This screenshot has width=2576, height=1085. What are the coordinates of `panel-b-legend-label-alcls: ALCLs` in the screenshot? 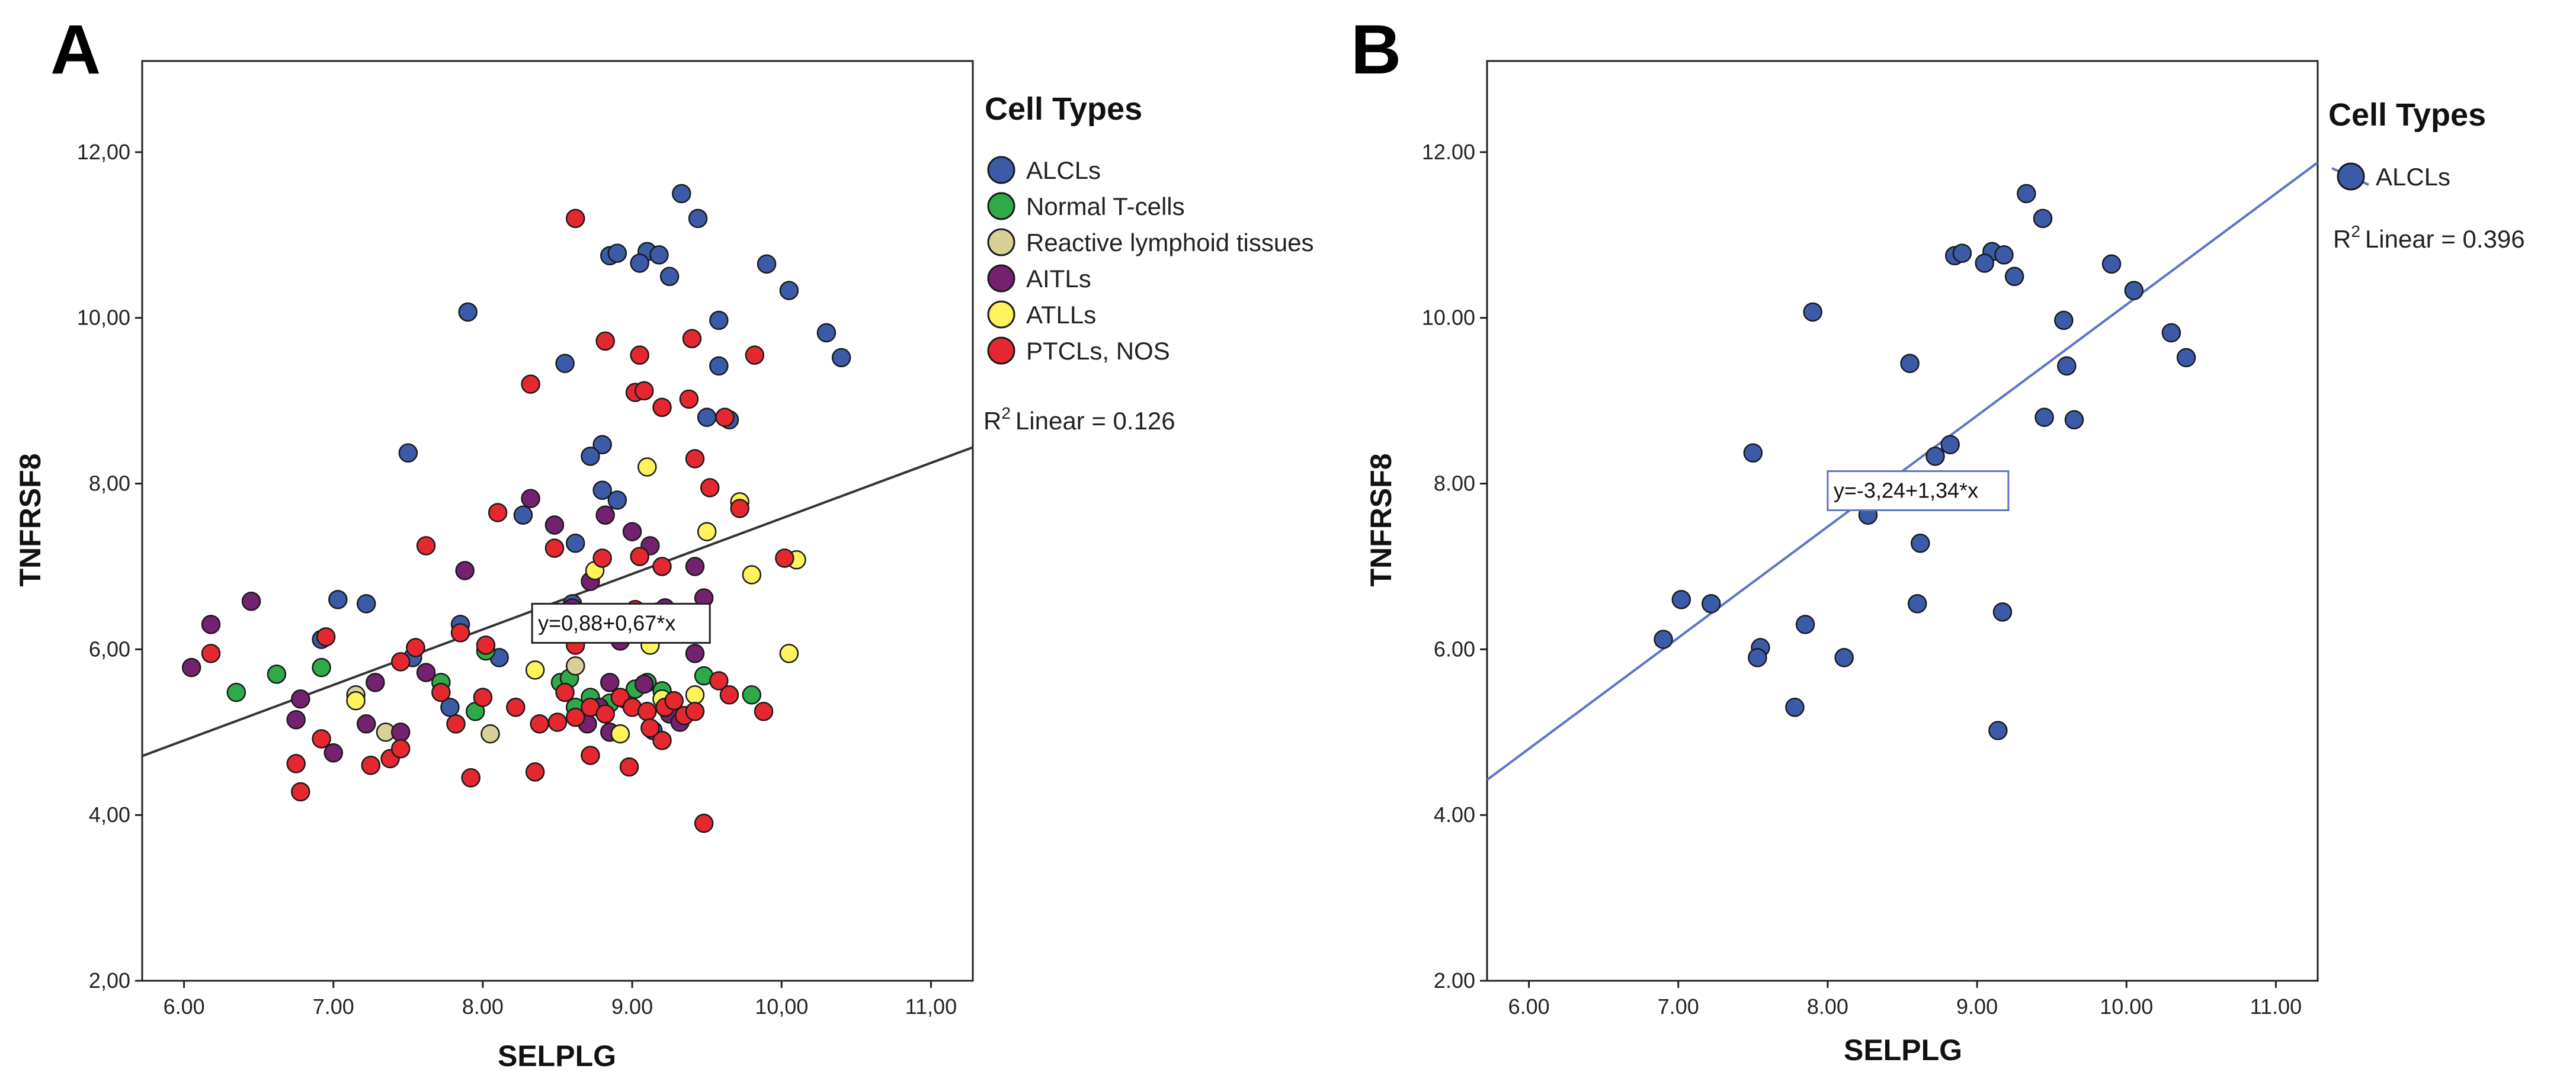 It's located at (2413, 177).